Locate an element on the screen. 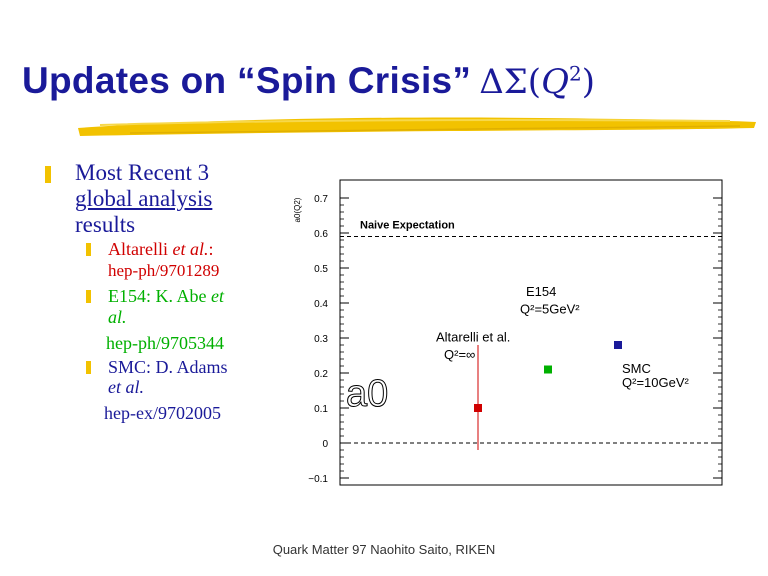  bullet-main is located at coordinates (48, 174).